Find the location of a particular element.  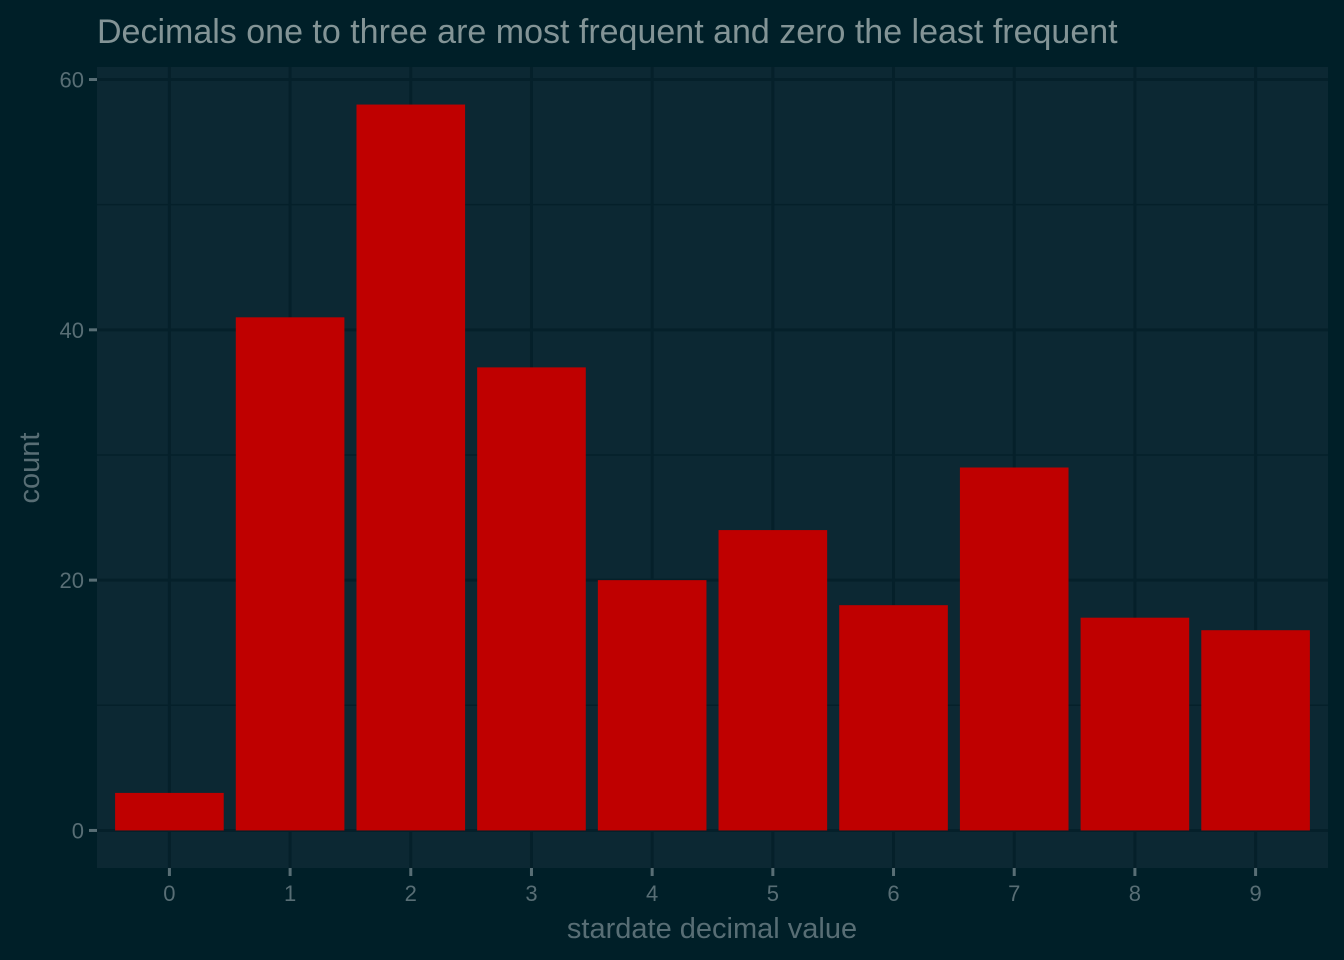

y-tick-label: 60 is located at coordinates (72, 80).